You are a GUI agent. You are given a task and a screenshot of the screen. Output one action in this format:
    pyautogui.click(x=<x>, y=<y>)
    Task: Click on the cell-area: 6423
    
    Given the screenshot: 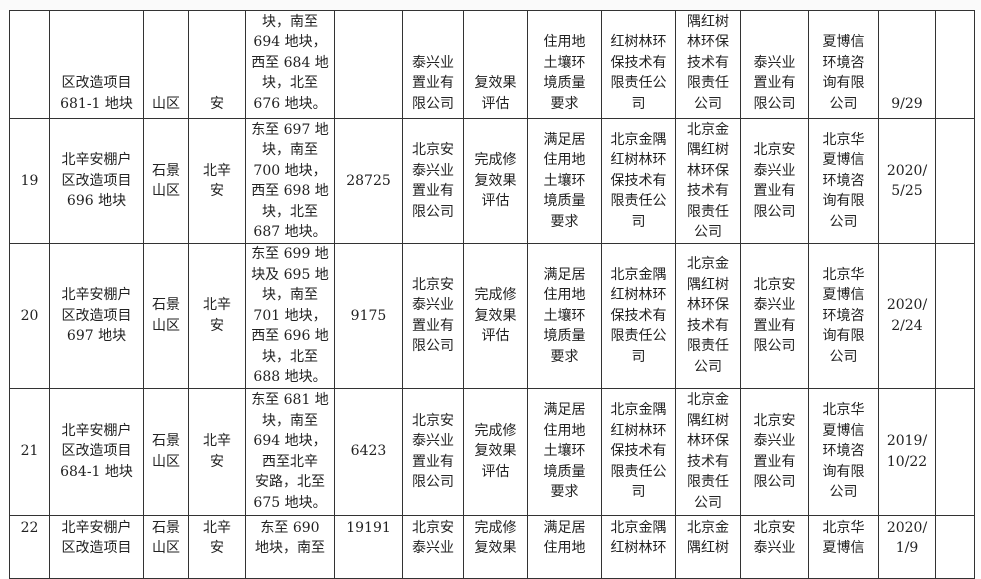 What is the action you would take?
    pyautogui.click(x=368, y=451)
    